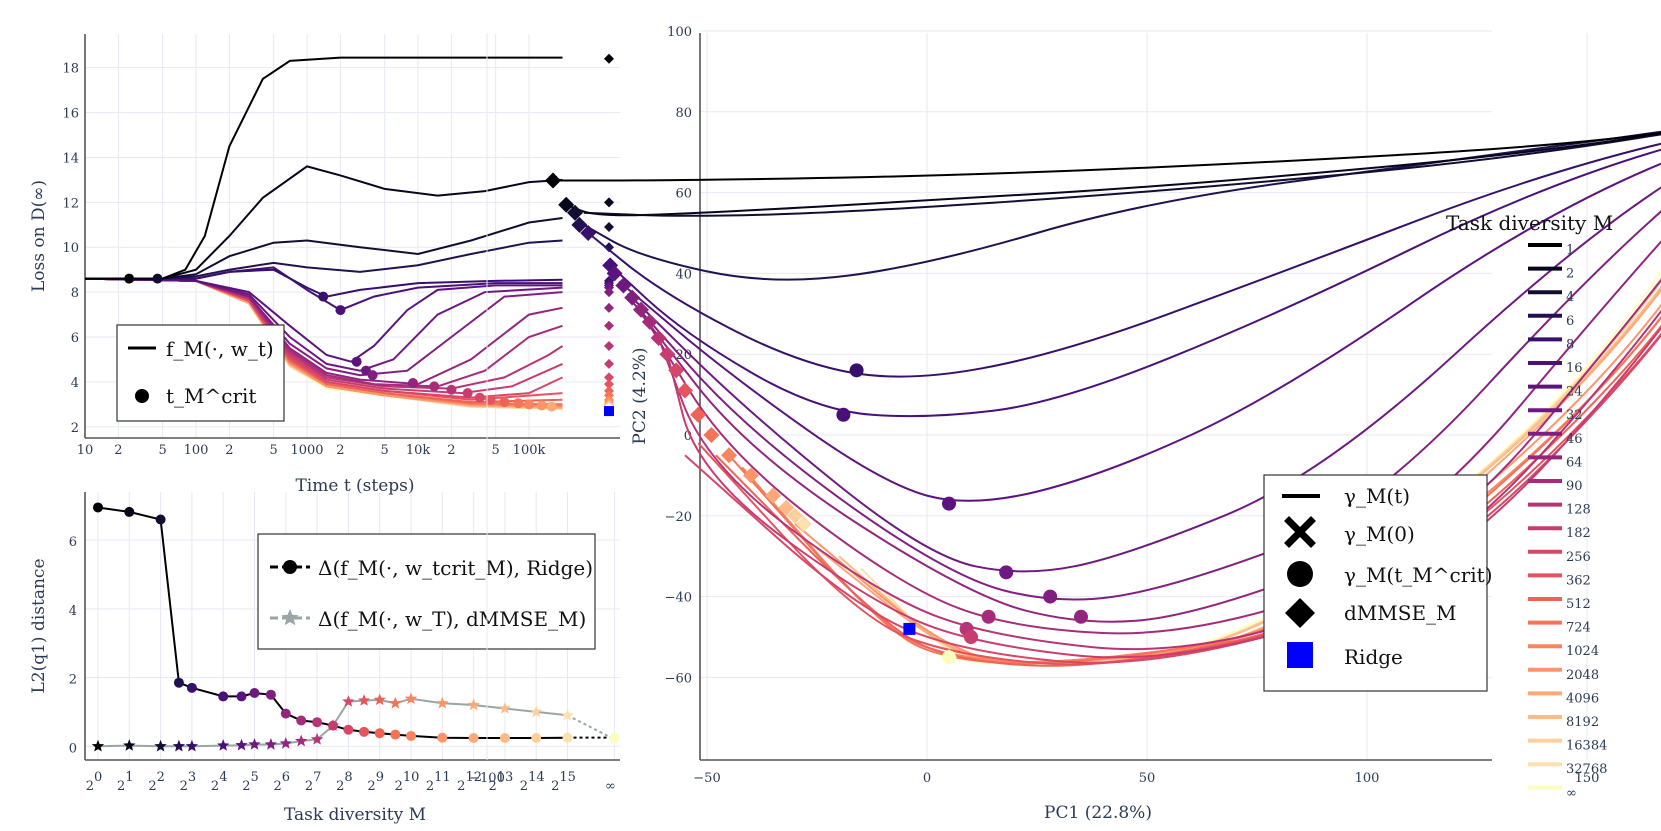 Image resolution: width=1661 pixels, height=831 pixels. What do you see at coordinates (39, 236) in the screenshot?
I see `loss-y-label: Loss on D(∞)` at bounding box center [39, 236].